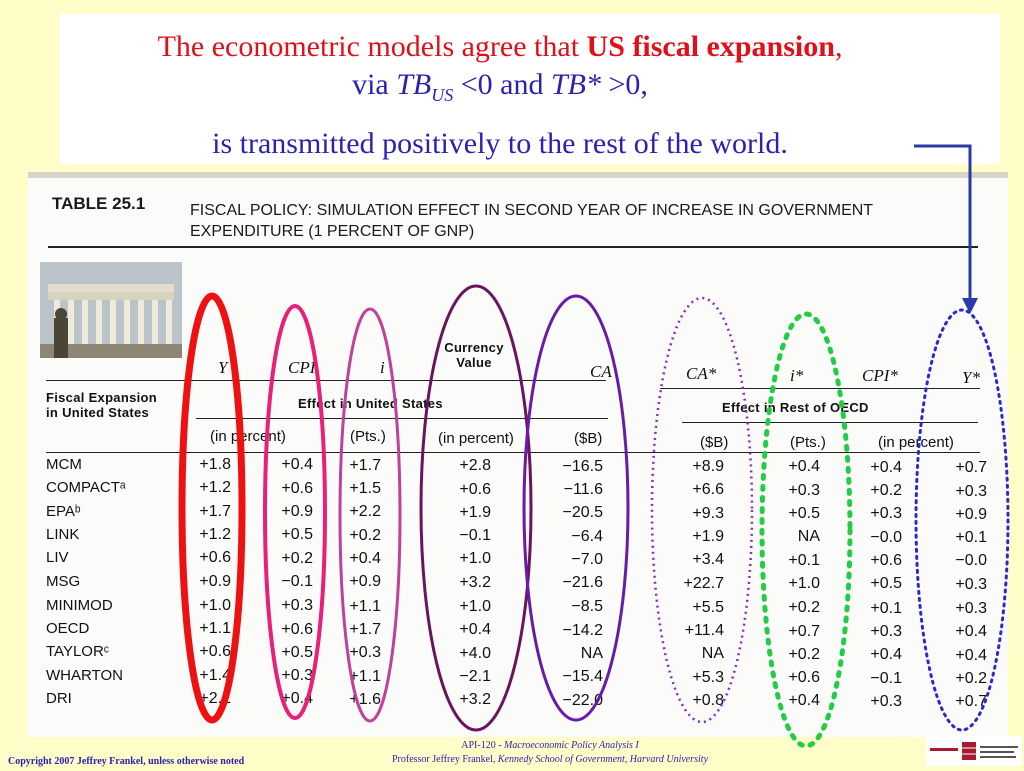  I want to click on unit-ca: ($B), so click(588, 438).